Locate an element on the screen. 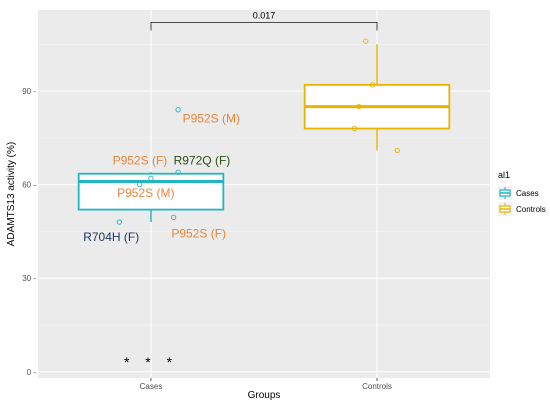  bracket-line is located at coordinates (264, 26).